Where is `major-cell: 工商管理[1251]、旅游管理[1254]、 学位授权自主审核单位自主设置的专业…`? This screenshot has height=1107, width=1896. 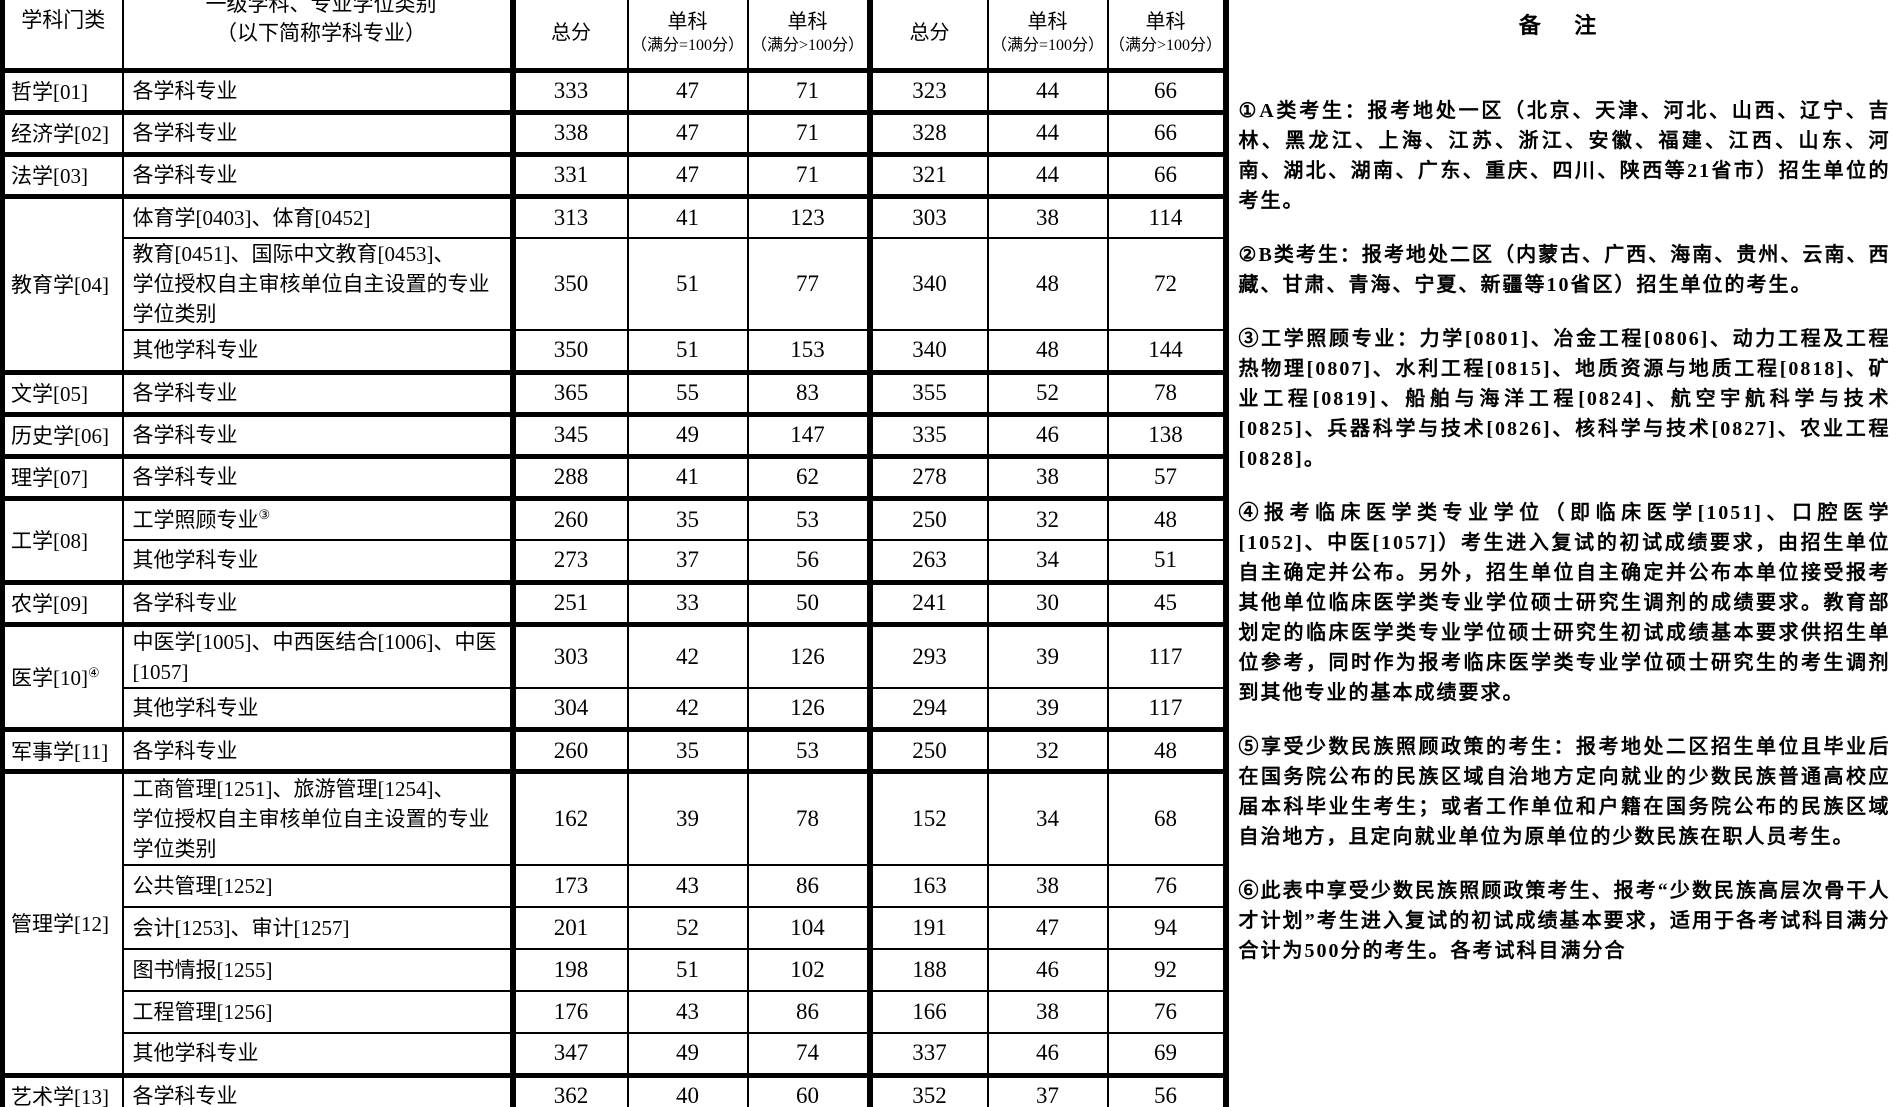 major-cell: 工商管理[1251]、旅游管理[1254]、 学位授权自主审核单位自主设置的专业… is located at coordinates (317, 817).